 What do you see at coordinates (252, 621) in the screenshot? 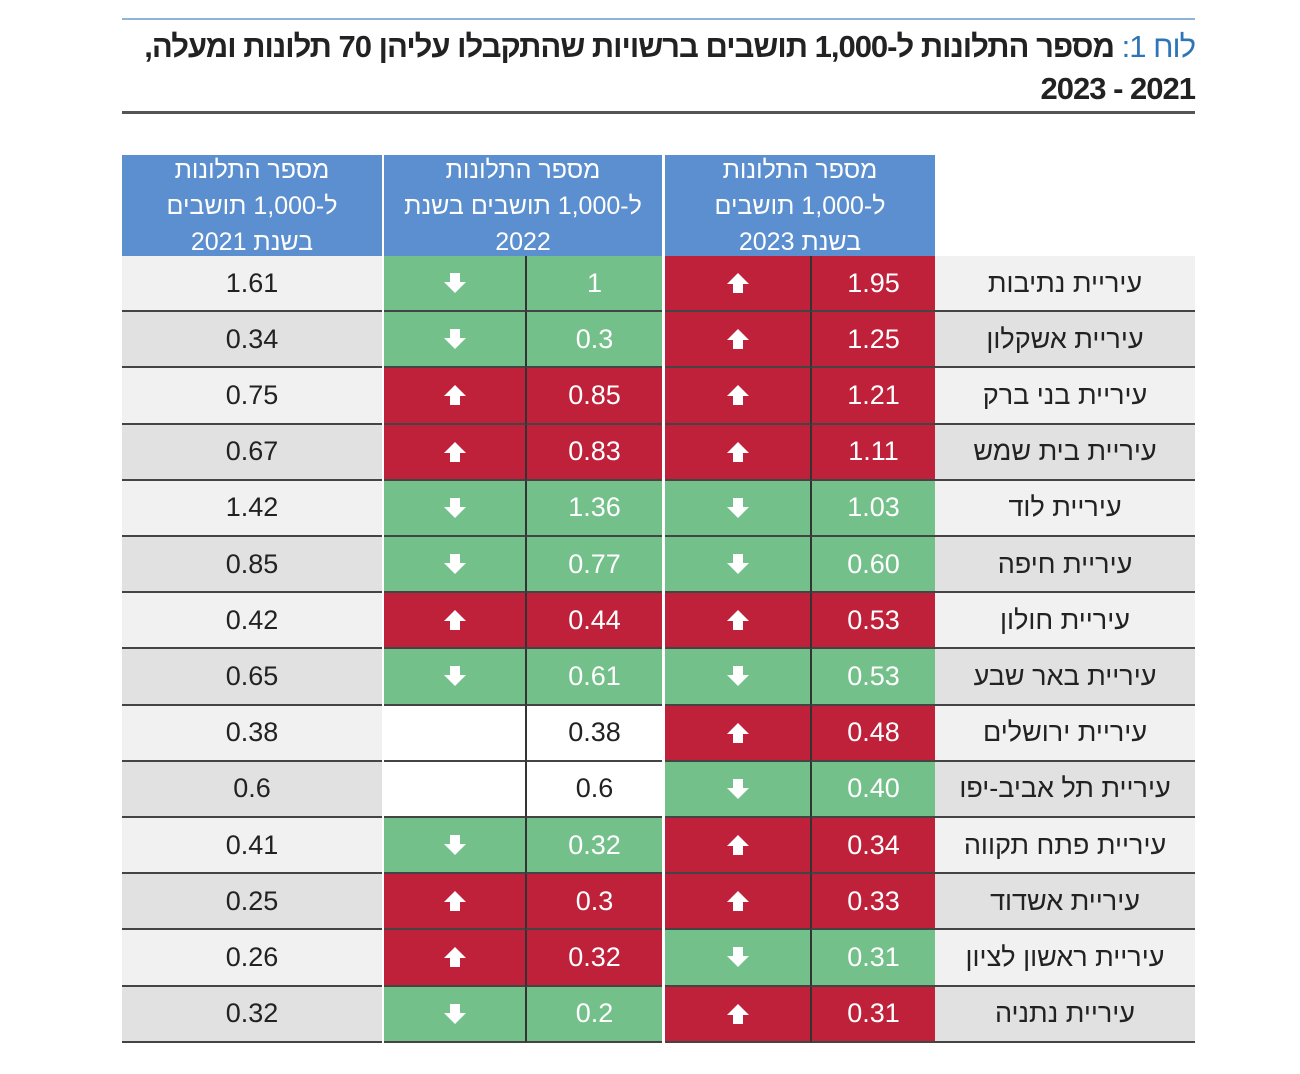
I see `value-2021: 0.42` at bounding box center [252, 621].